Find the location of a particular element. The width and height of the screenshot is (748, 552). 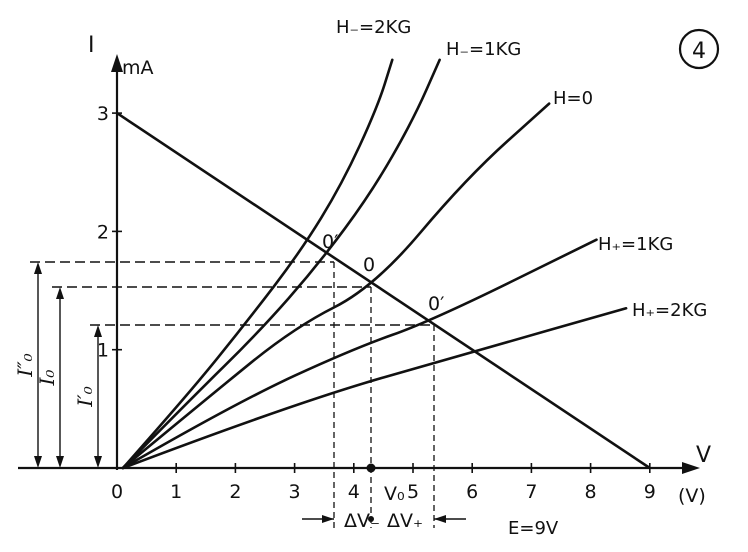

dv-minus-arrow-head is located at coordinates (328, 519).